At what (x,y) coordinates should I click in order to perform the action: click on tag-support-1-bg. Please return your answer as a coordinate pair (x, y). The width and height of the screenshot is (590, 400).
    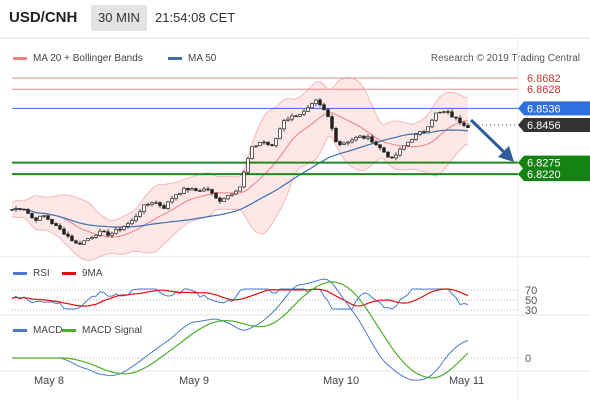
    Looking at the image, I should click on (554, 162).